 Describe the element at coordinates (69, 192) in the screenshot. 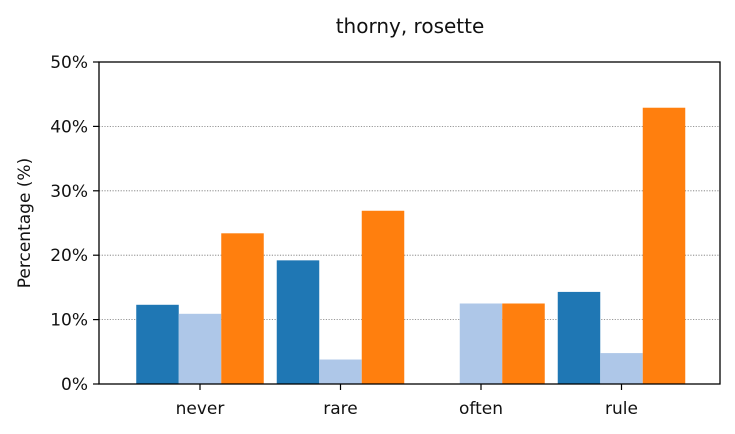

I see `y-tick-label: 30%` at that location.